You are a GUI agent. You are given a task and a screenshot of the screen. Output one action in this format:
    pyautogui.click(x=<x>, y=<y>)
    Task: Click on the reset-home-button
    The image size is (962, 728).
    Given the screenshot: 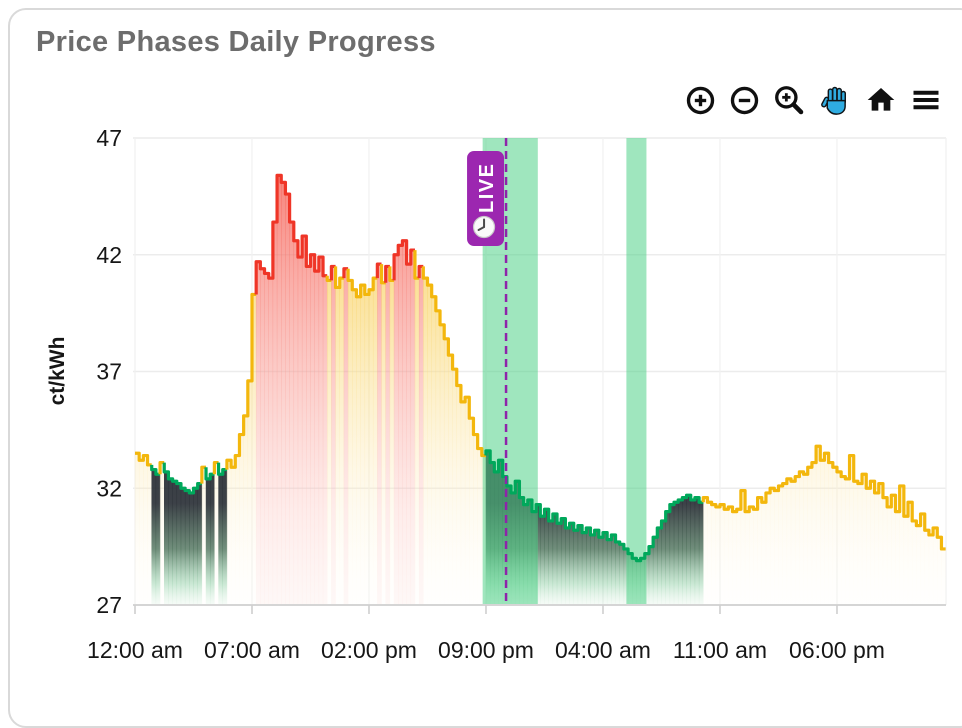 What is the action you would take?
    pyautogui.click(x=881, y=100)
    